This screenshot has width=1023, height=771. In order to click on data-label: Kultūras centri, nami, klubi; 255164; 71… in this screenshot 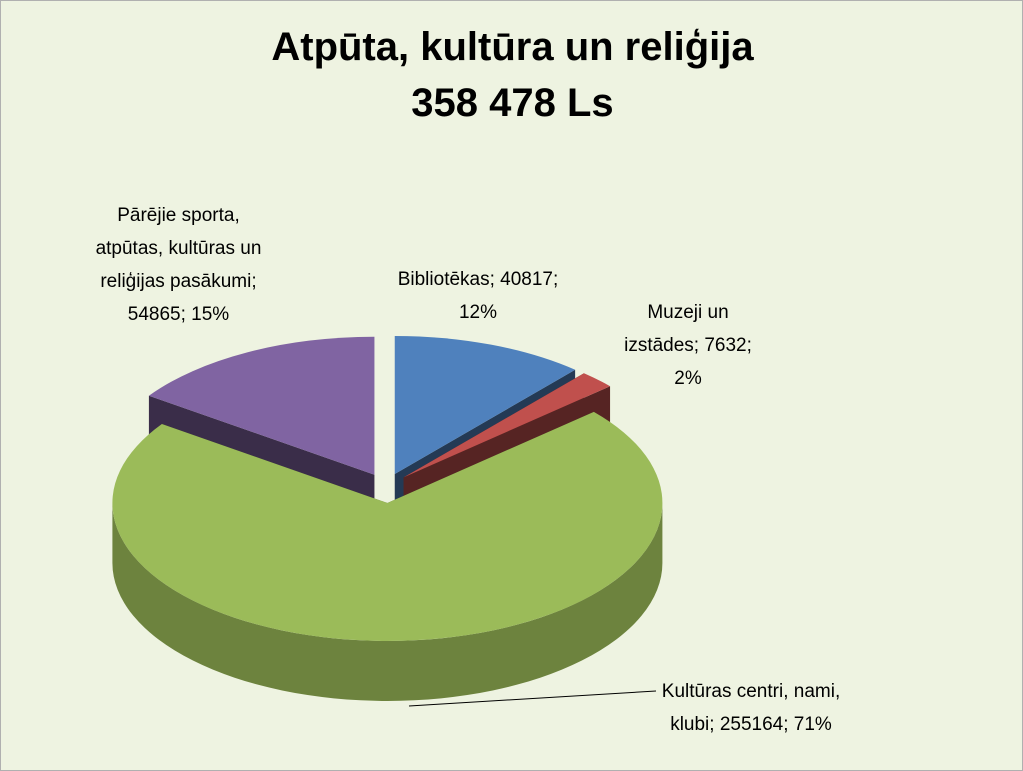, I will do `click(751, 708)`.